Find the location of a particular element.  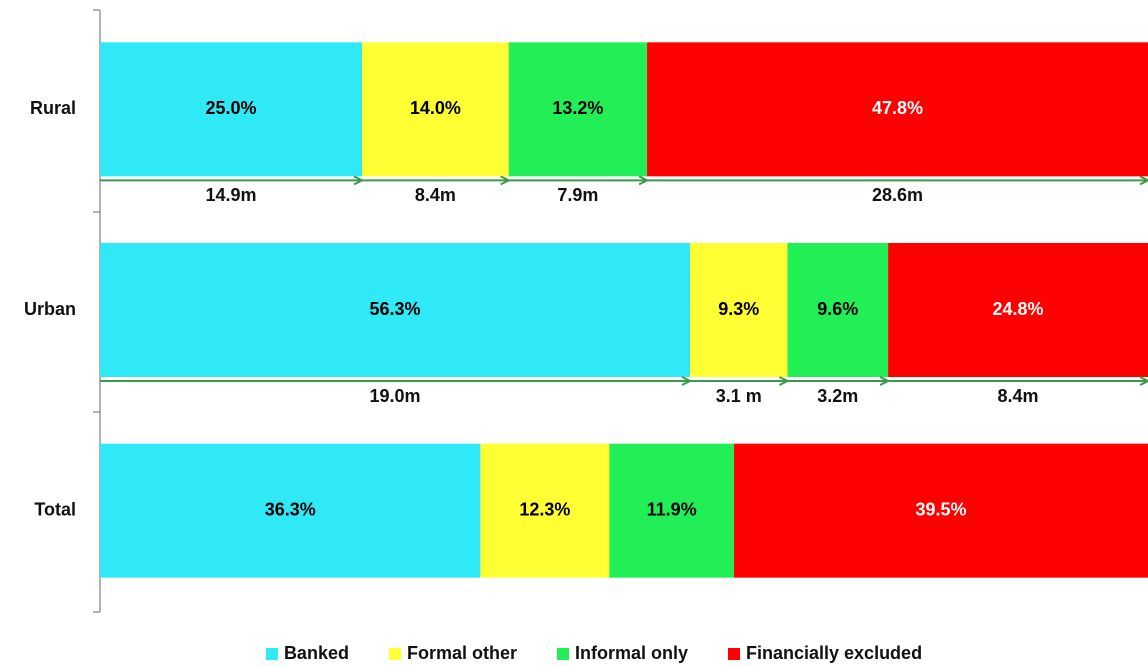

legend-label: Informal only is located at coordinates (631, 653).